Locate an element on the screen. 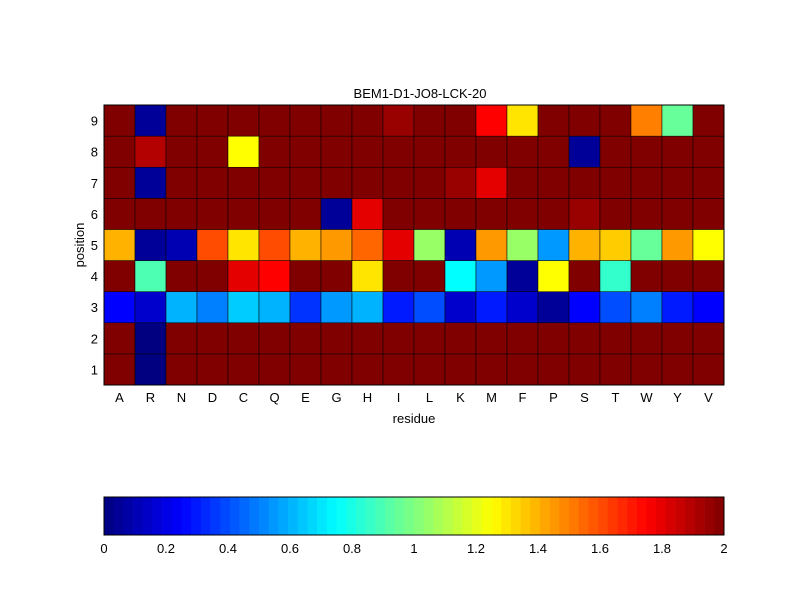 This screenshot has height=600, width=800. y-tick-label: 2 is located at coordinates (94, 338).